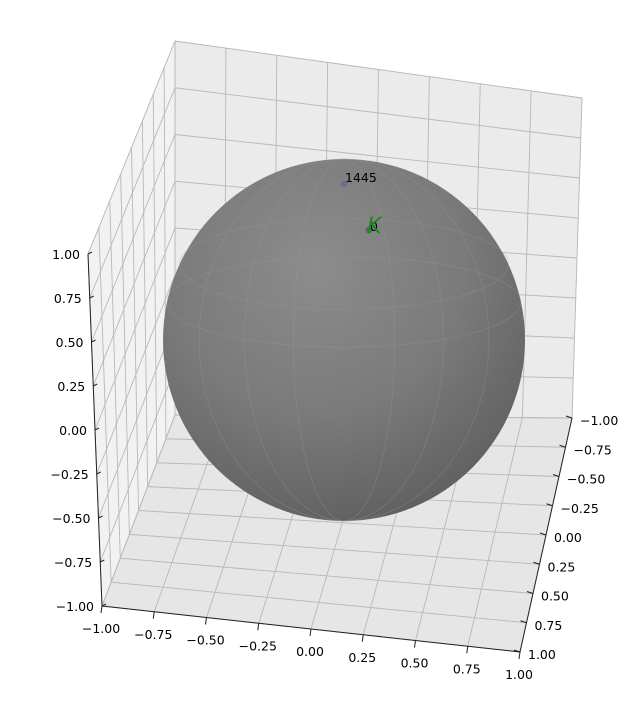  I want to click on z-tick-label: −0.50, so click(71, 518).